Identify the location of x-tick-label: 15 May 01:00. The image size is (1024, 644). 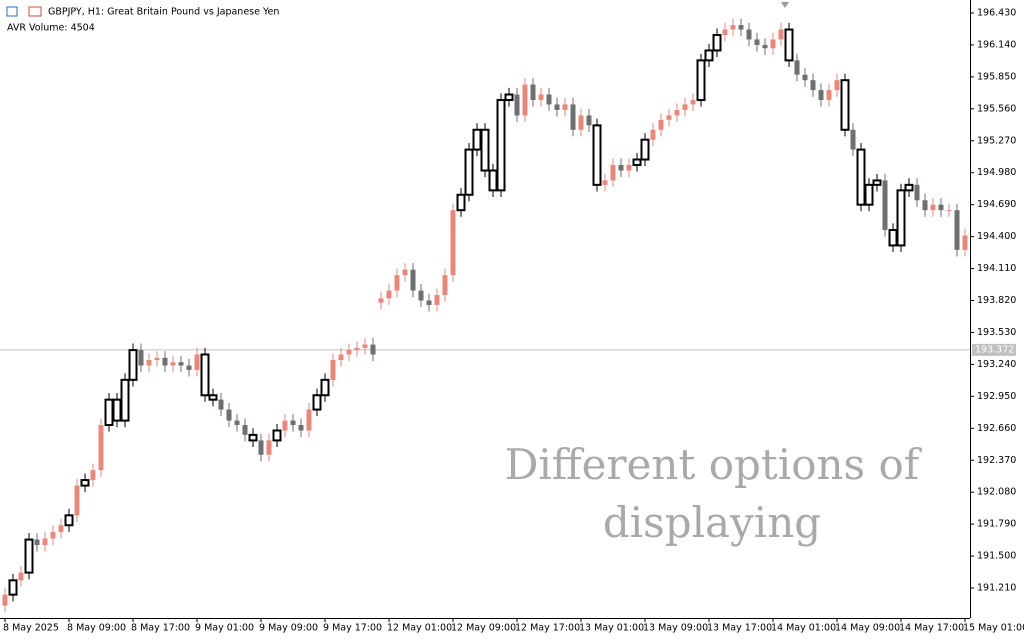
(993, 628).